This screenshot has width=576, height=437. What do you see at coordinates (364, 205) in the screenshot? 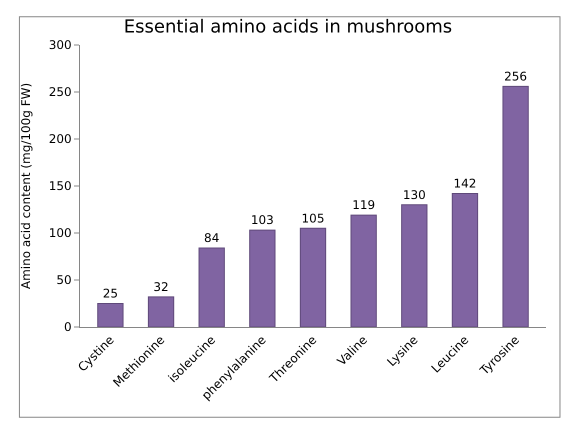
I see `data-label: 119` at bounding box center [364, 205].